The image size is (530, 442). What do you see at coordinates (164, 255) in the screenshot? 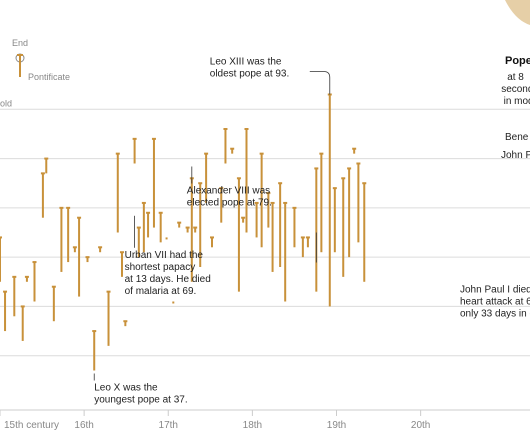
I see `annotation-text: Urban VII had the` at bounding box center [164, 255].